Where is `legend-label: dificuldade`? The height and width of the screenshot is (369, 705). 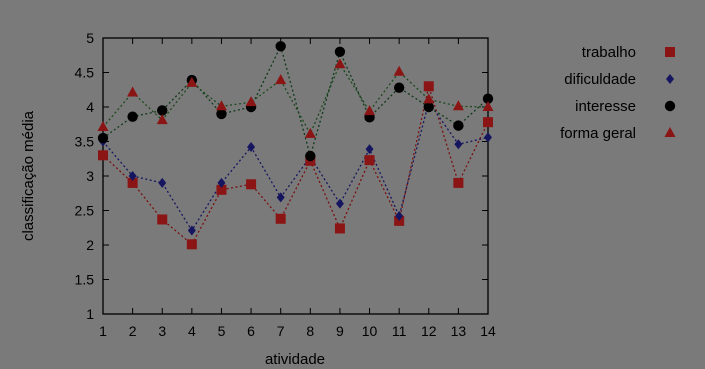
legend-label: dificuldade is located at coordinates (600, 79).